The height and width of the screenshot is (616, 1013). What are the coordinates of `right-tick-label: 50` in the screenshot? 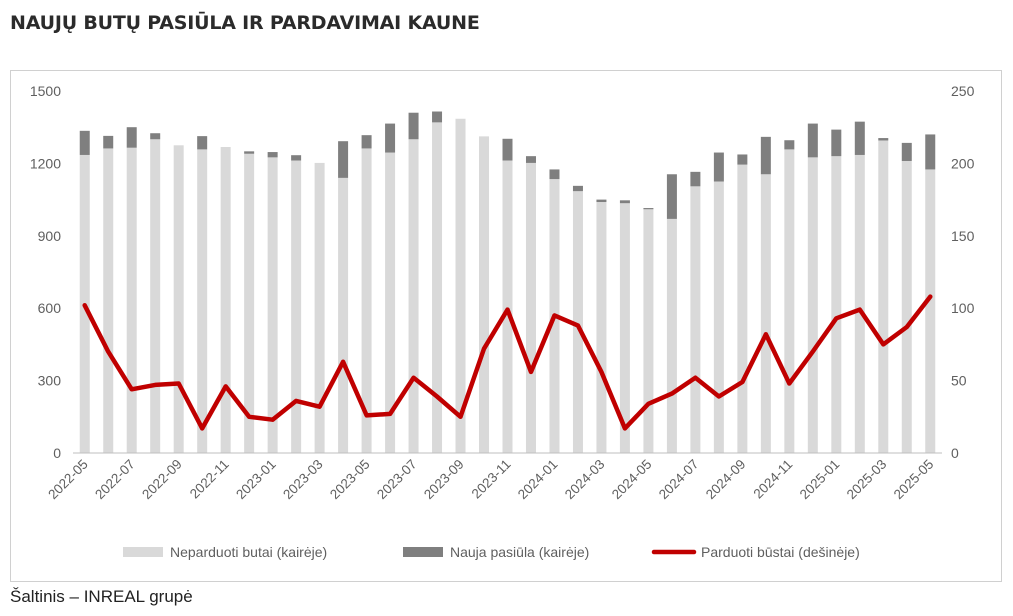 It's located at (959, 381).